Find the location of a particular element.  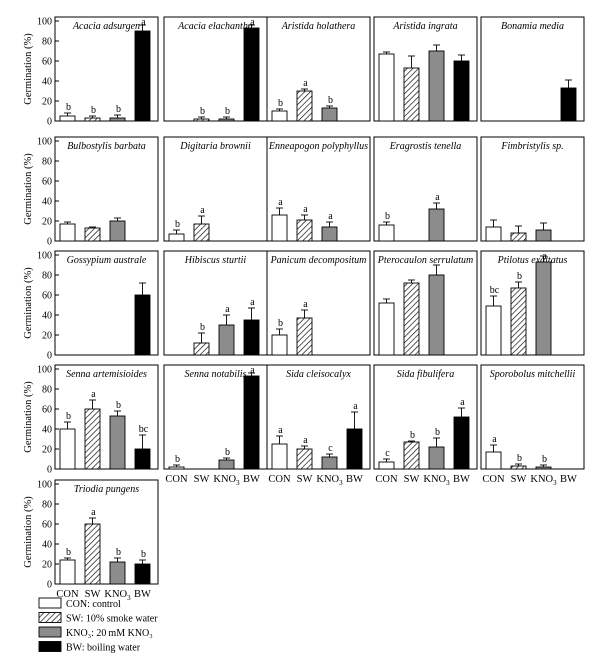

panel: Enneapogon polyphyllus a a a is located at coordinates (318, 189).